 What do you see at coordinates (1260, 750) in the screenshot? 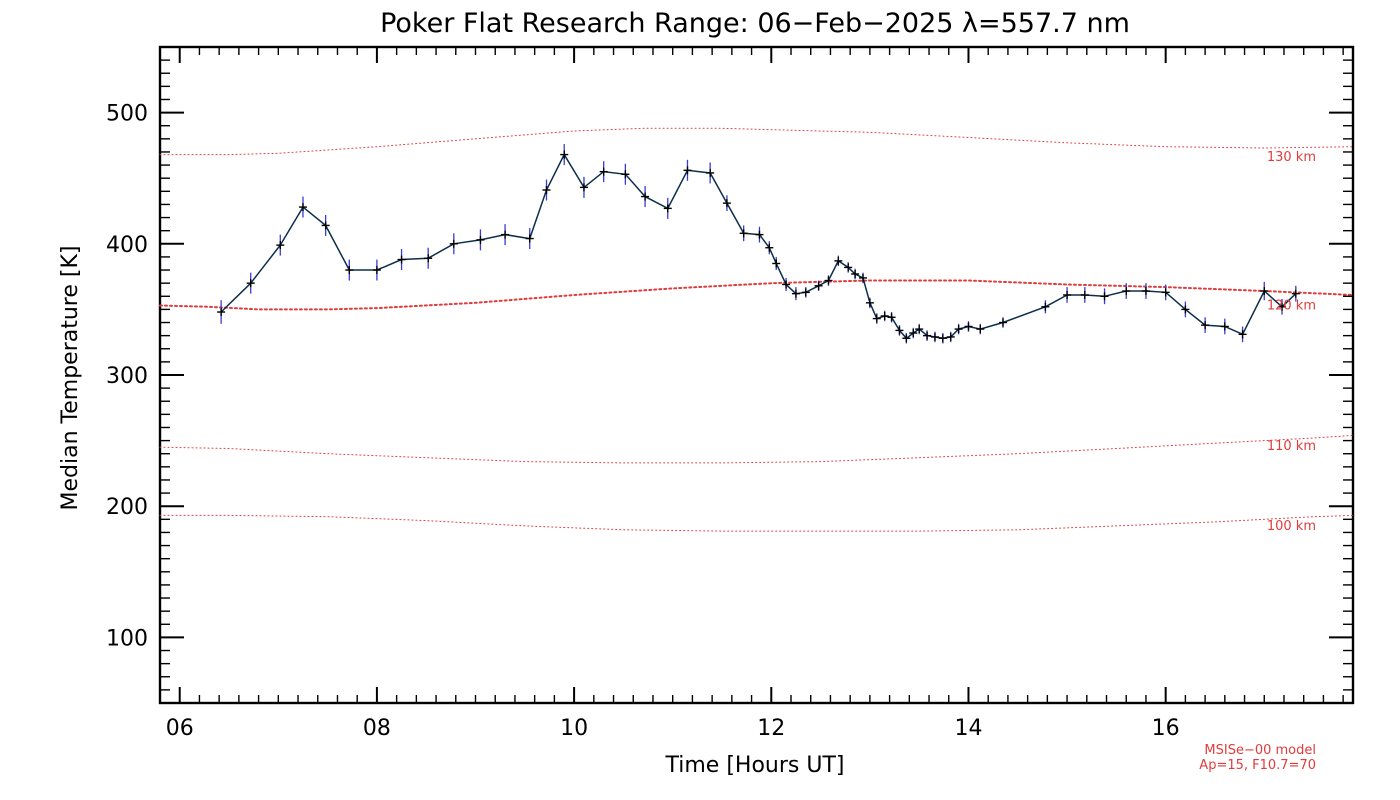
I see `model-note-line-1: MSISe−00 model` at bounding box center [1260, 750].